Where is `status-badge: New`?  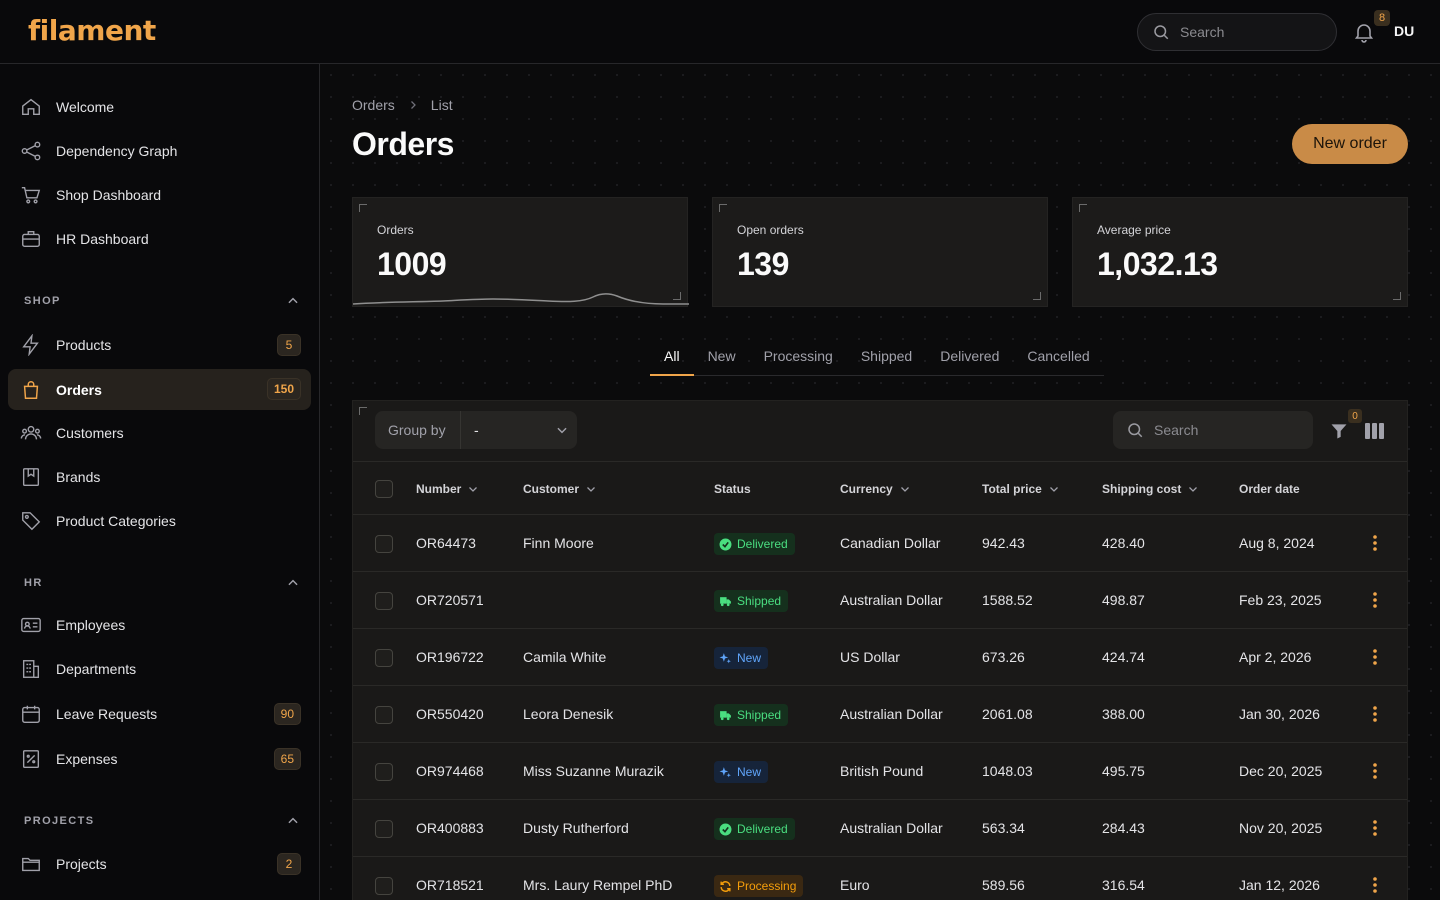
status-badge: New is located at coordinates (741, 772).